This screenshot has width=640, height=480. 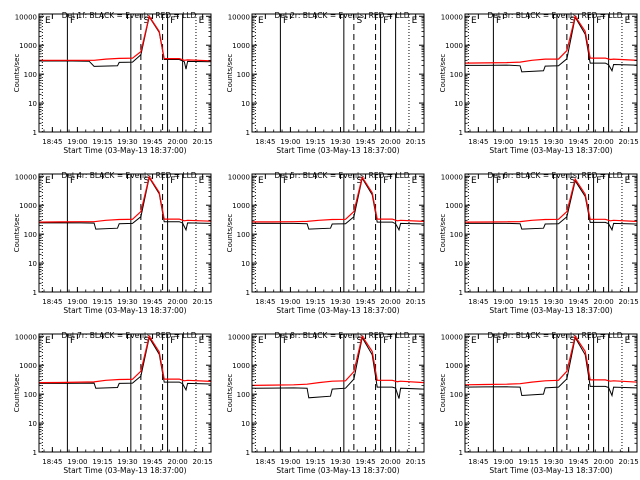 What do you see at coordinates (554, 175) in the screenshot?
I see `panel-title: Det 6r: BLACK = Events, RED = LLD` at bounding box center [554, 175].